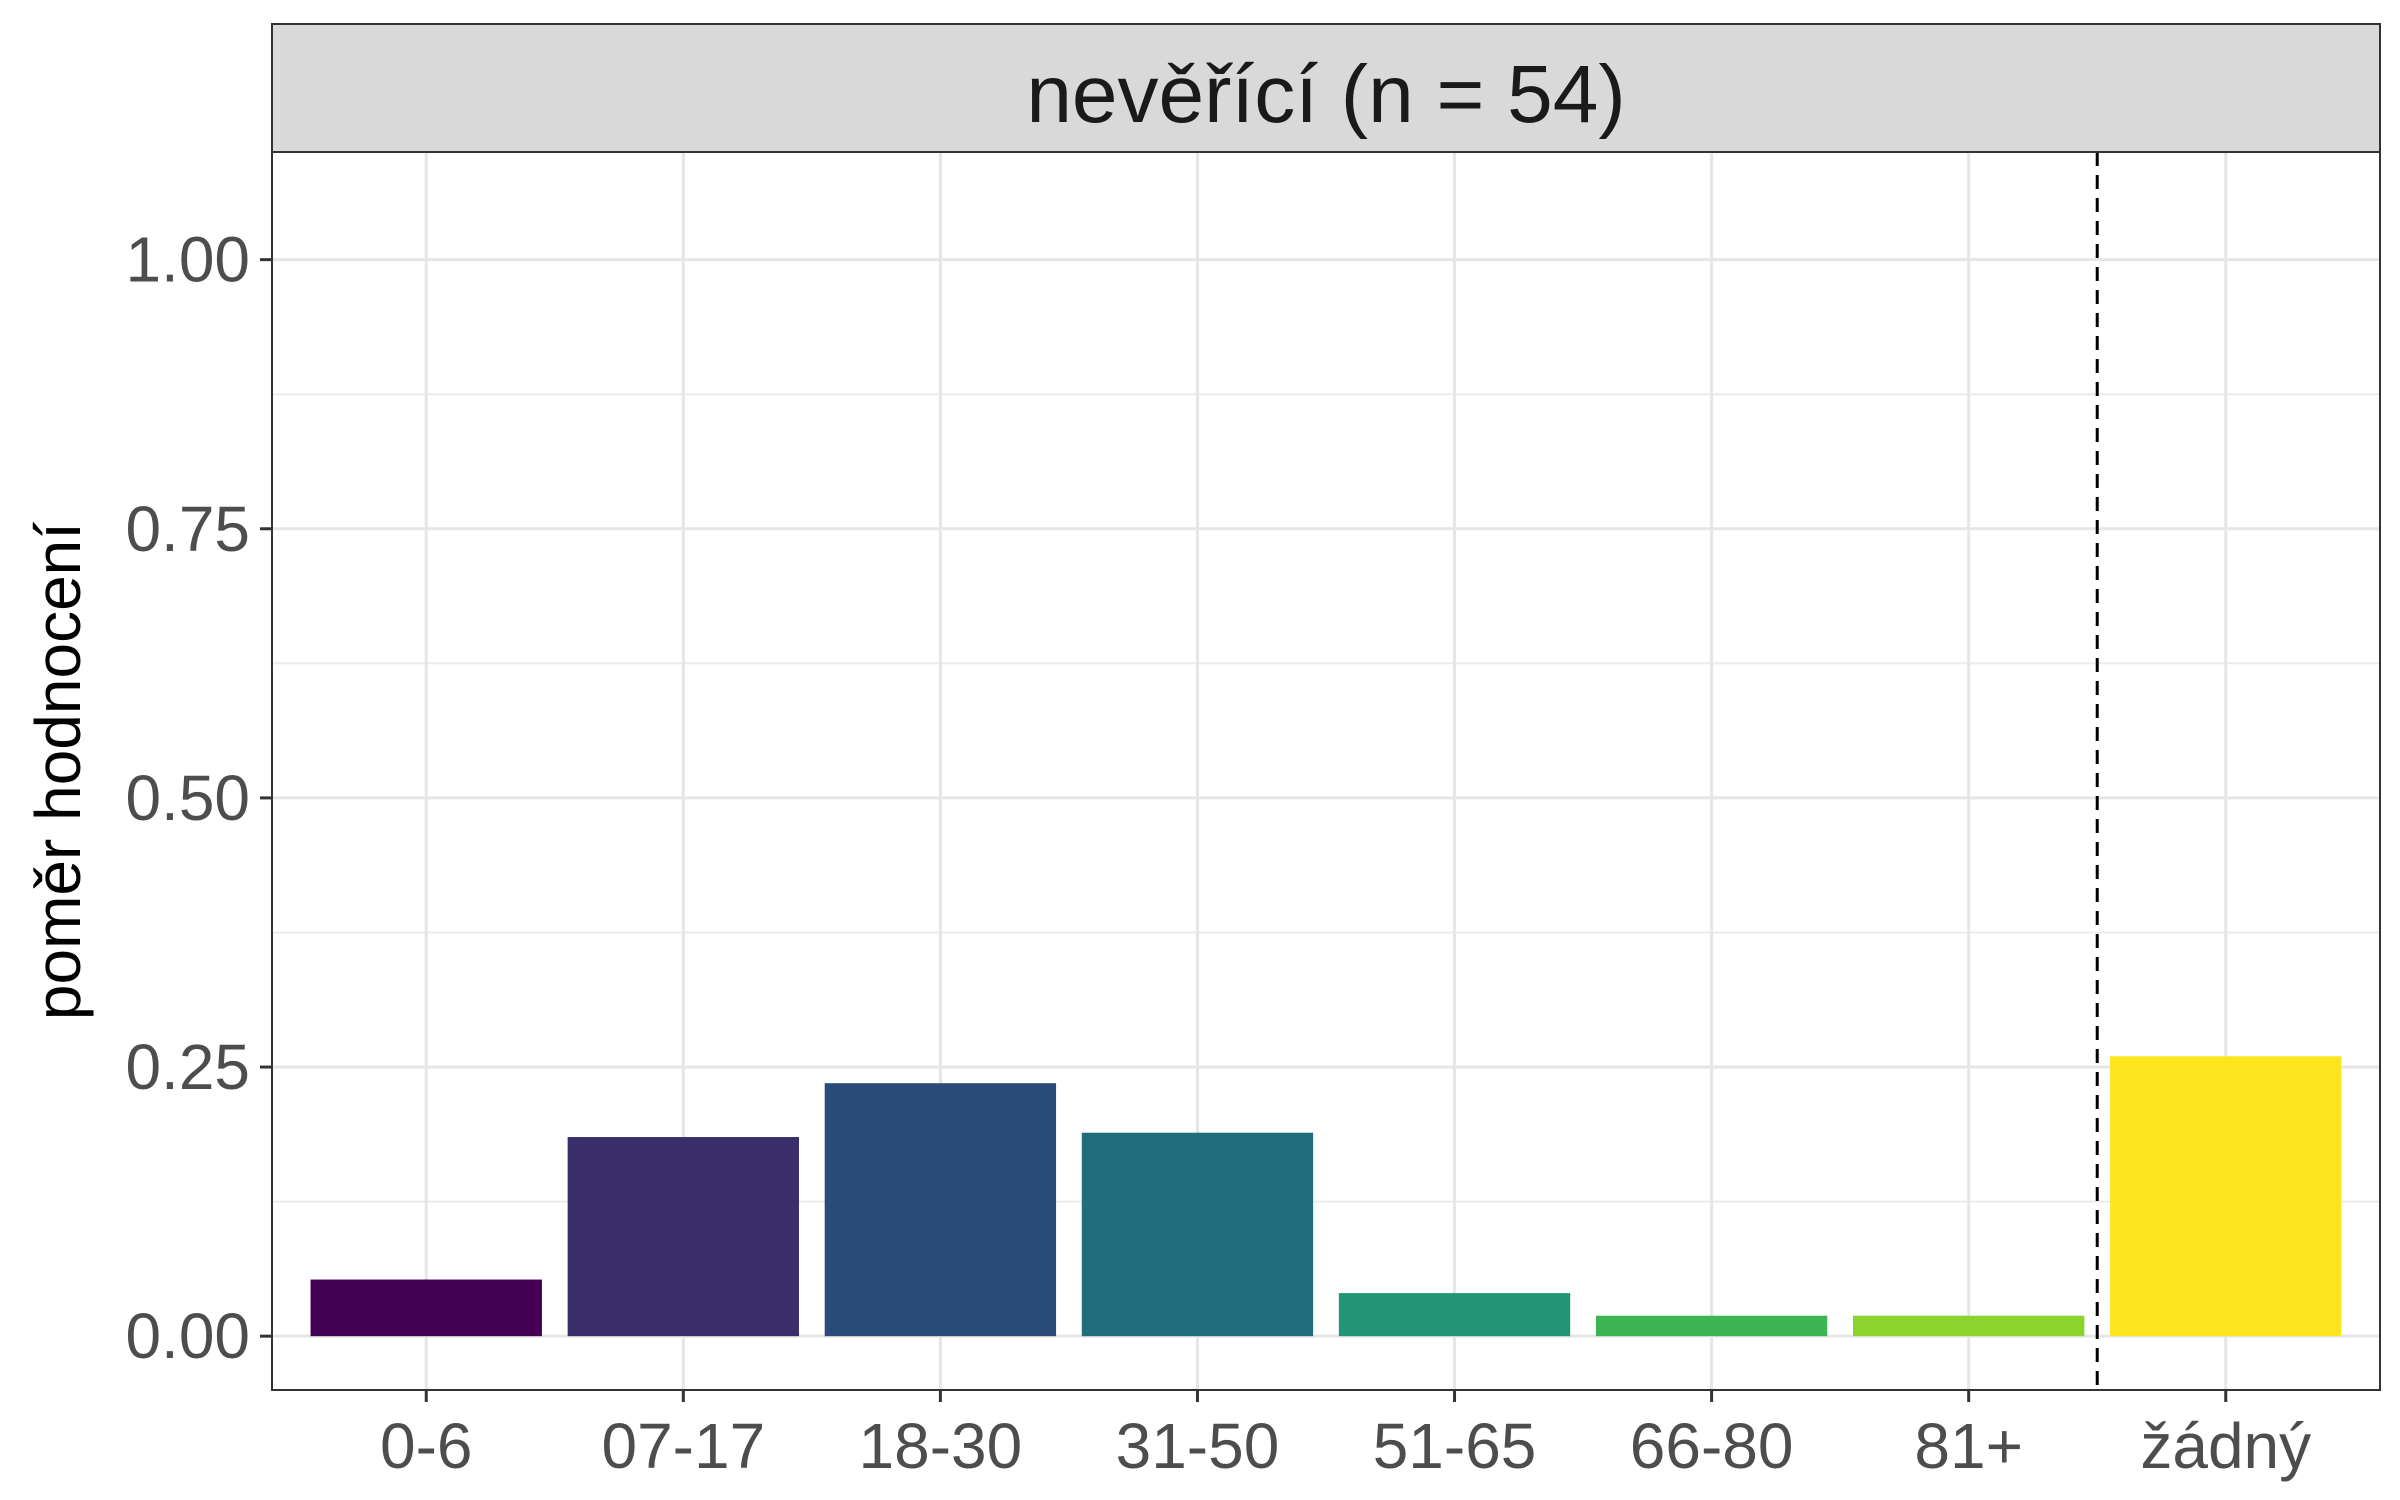 Image resolution: width=2400 pixels, height=1500 pixels. I want to click on x-tick-label: 66-80, so click(1712, 1446).